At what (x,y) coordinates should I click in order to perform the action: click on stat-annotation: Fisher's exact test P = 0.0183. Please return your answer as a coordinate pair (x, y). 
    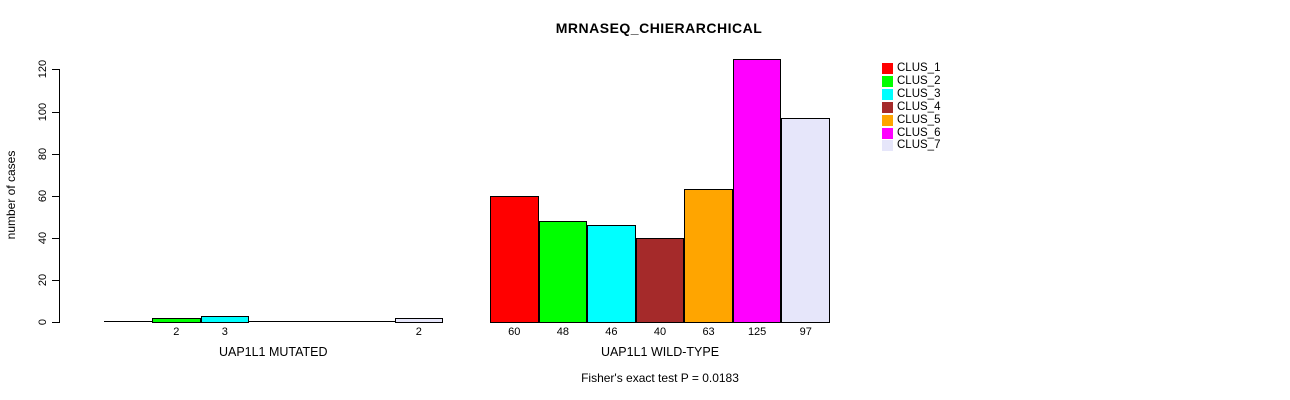
    Looking at the image, I should click on (660, 378).